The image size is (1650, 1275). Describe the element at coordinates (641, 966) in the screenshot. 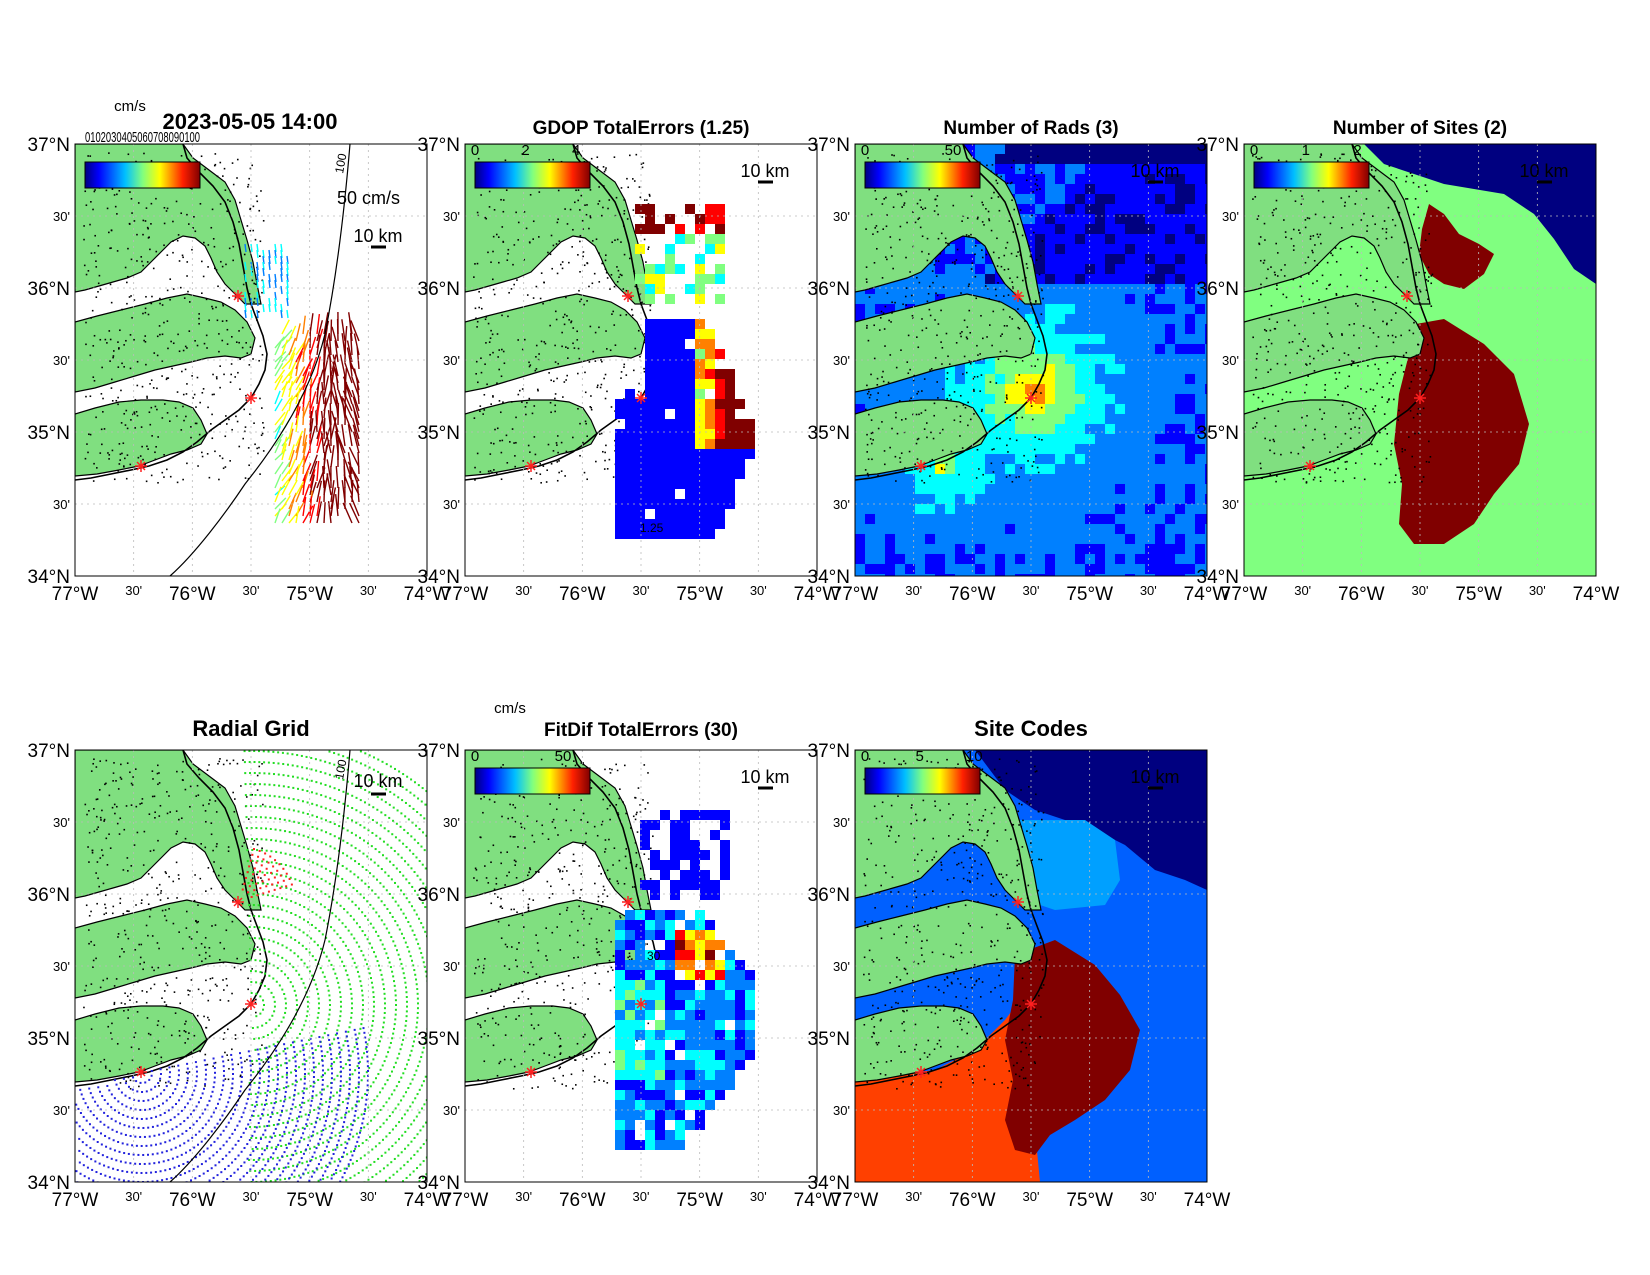

I see `map-area: 30` at that location.